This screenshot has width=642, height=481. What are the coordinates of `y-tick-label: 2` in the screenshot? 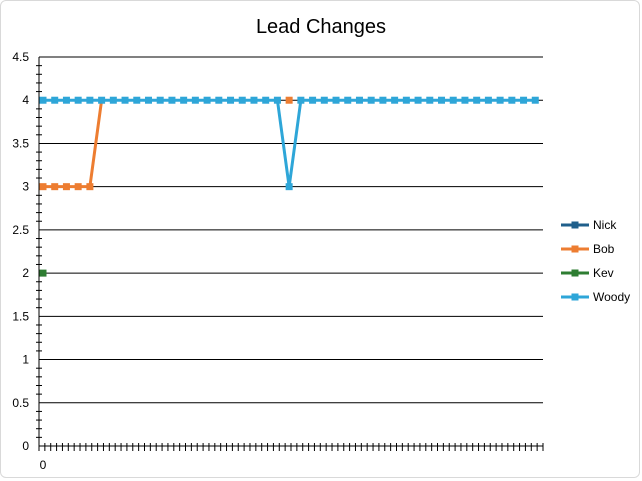 It's located at (25, 273).